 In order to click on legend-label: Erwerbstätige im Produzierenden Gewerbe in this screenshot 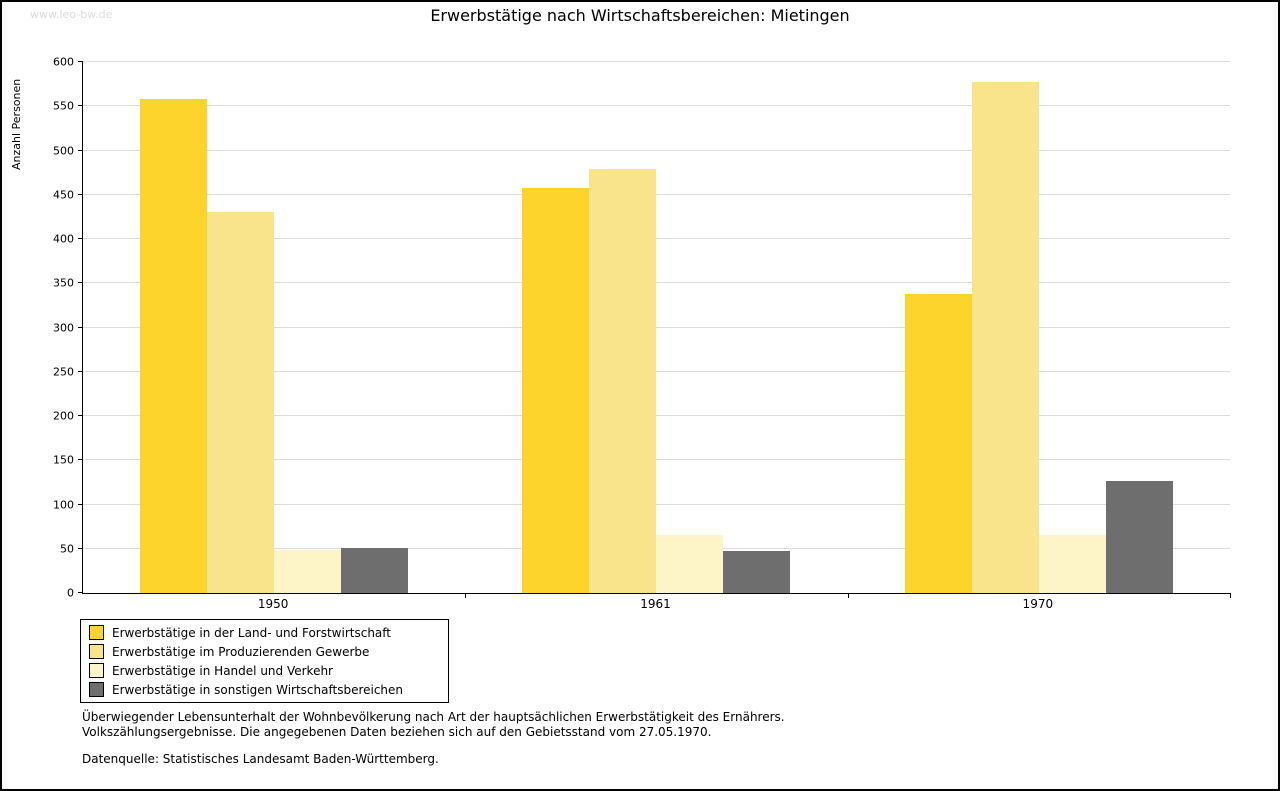, I will do `click(241, 651)`.